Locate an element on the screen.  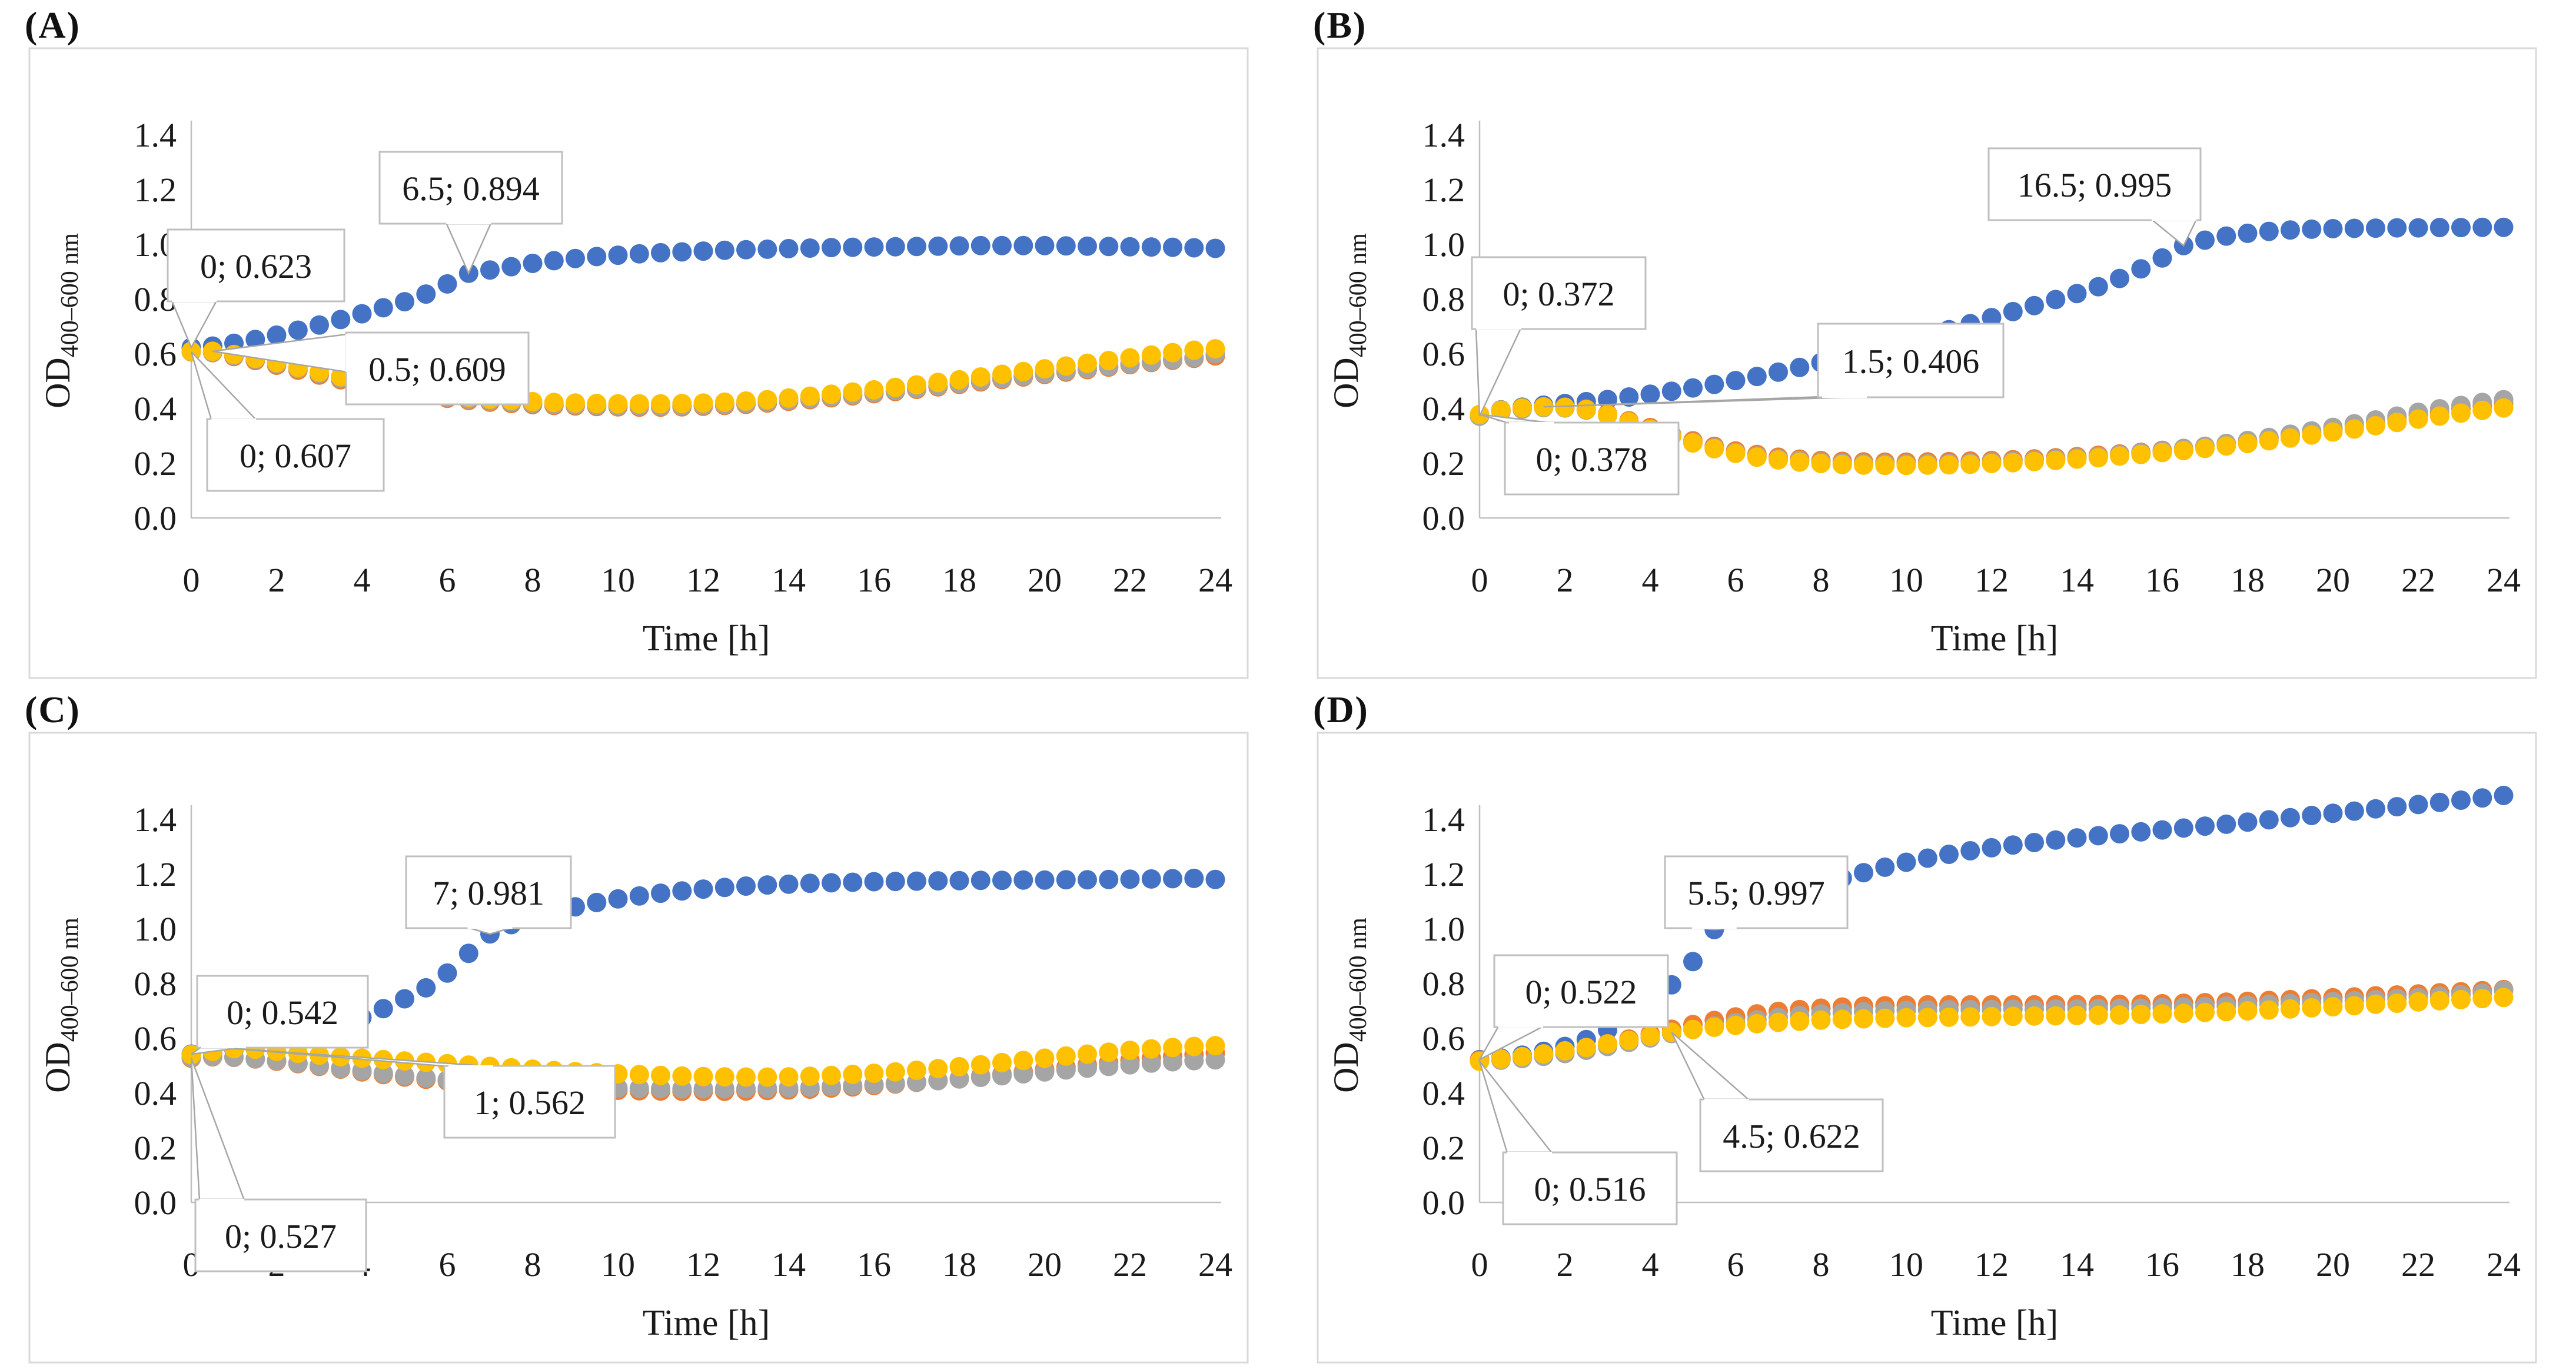
data-callout: 0; 0.607 is located at coordinates (287, 421).